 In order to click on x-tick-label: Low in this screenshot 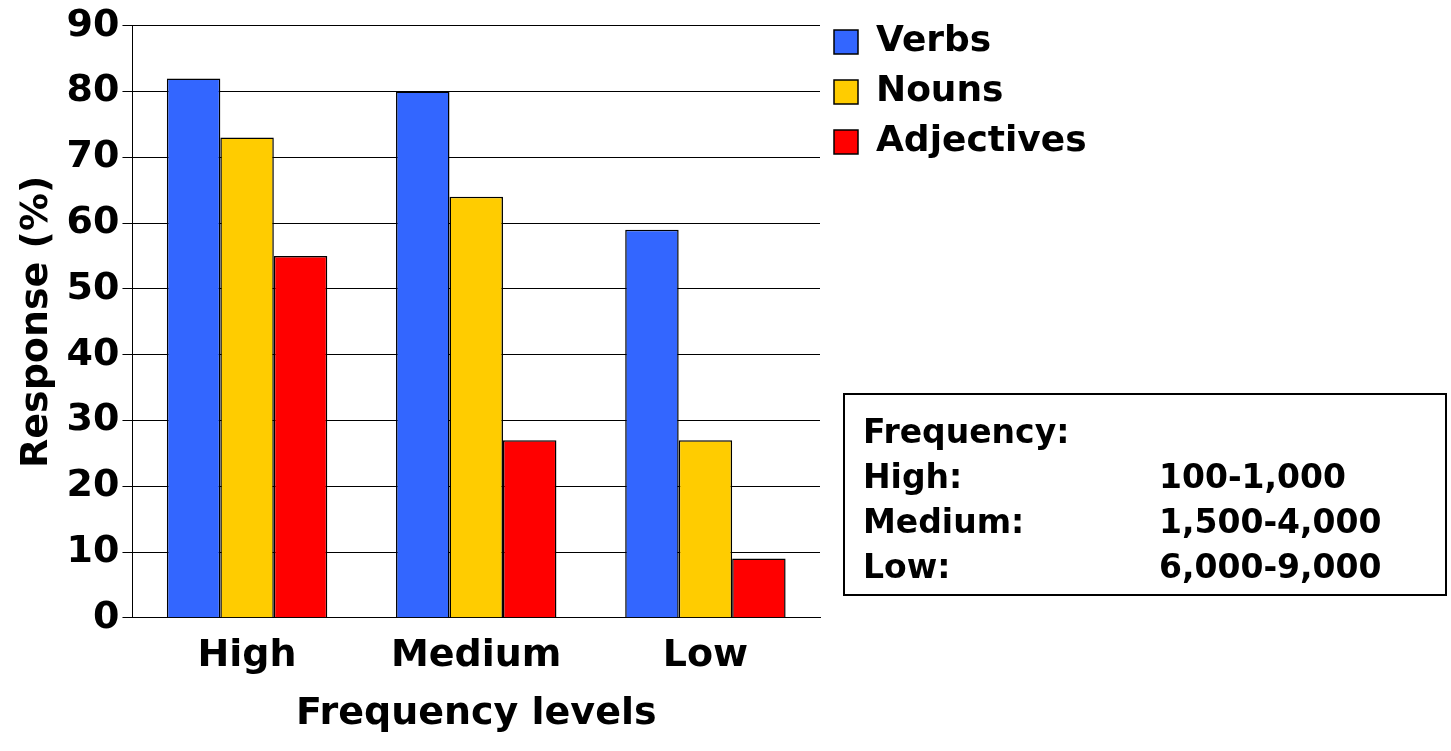, I will do `click(705, 653)`.